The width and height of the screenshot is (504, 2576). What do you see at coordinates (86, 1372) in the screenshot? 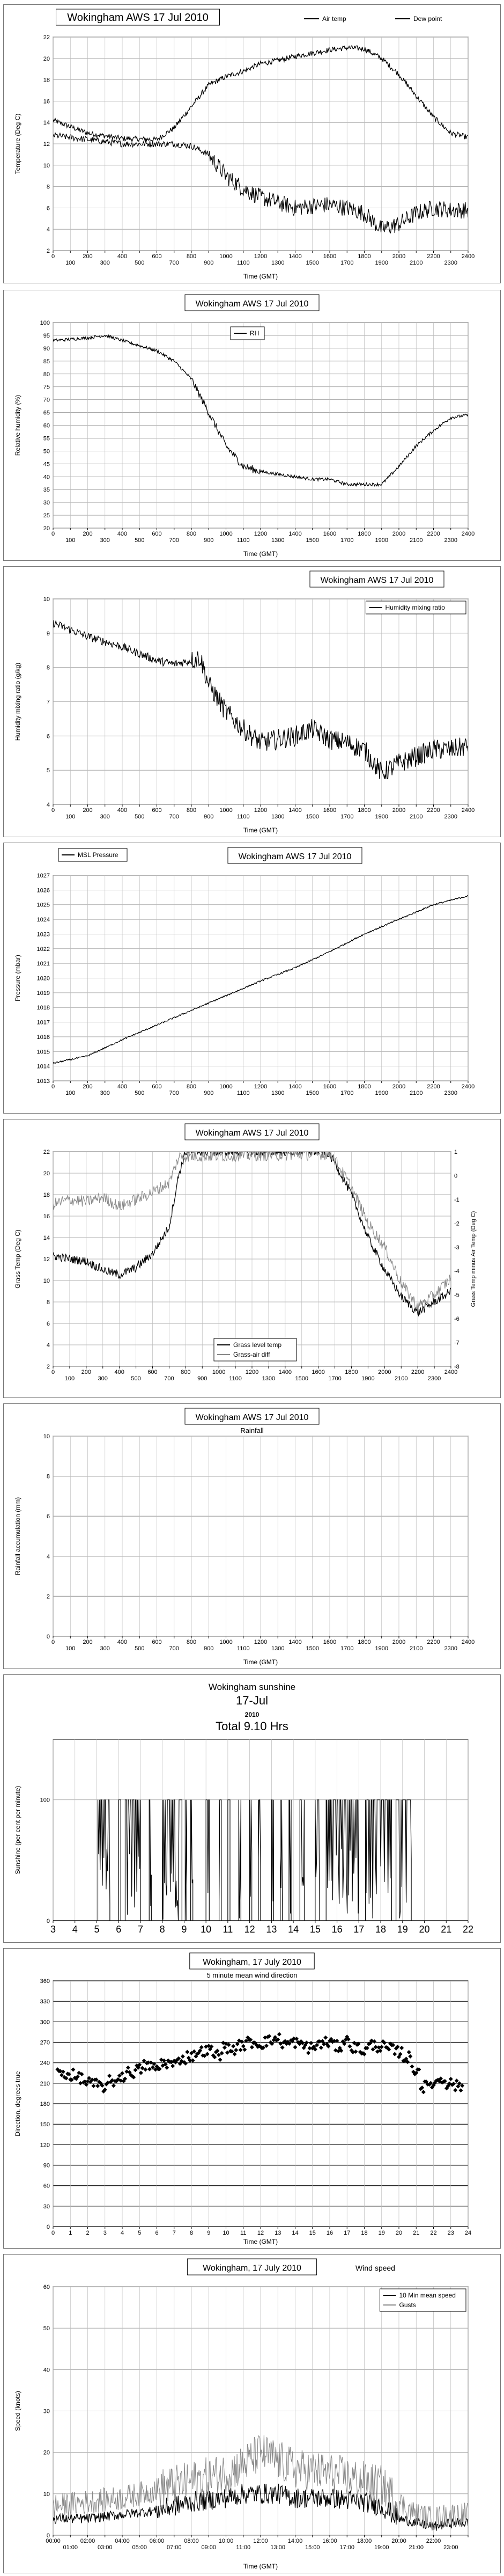
I see `x-tick-label: 200` at bounding box center [86, 1372].